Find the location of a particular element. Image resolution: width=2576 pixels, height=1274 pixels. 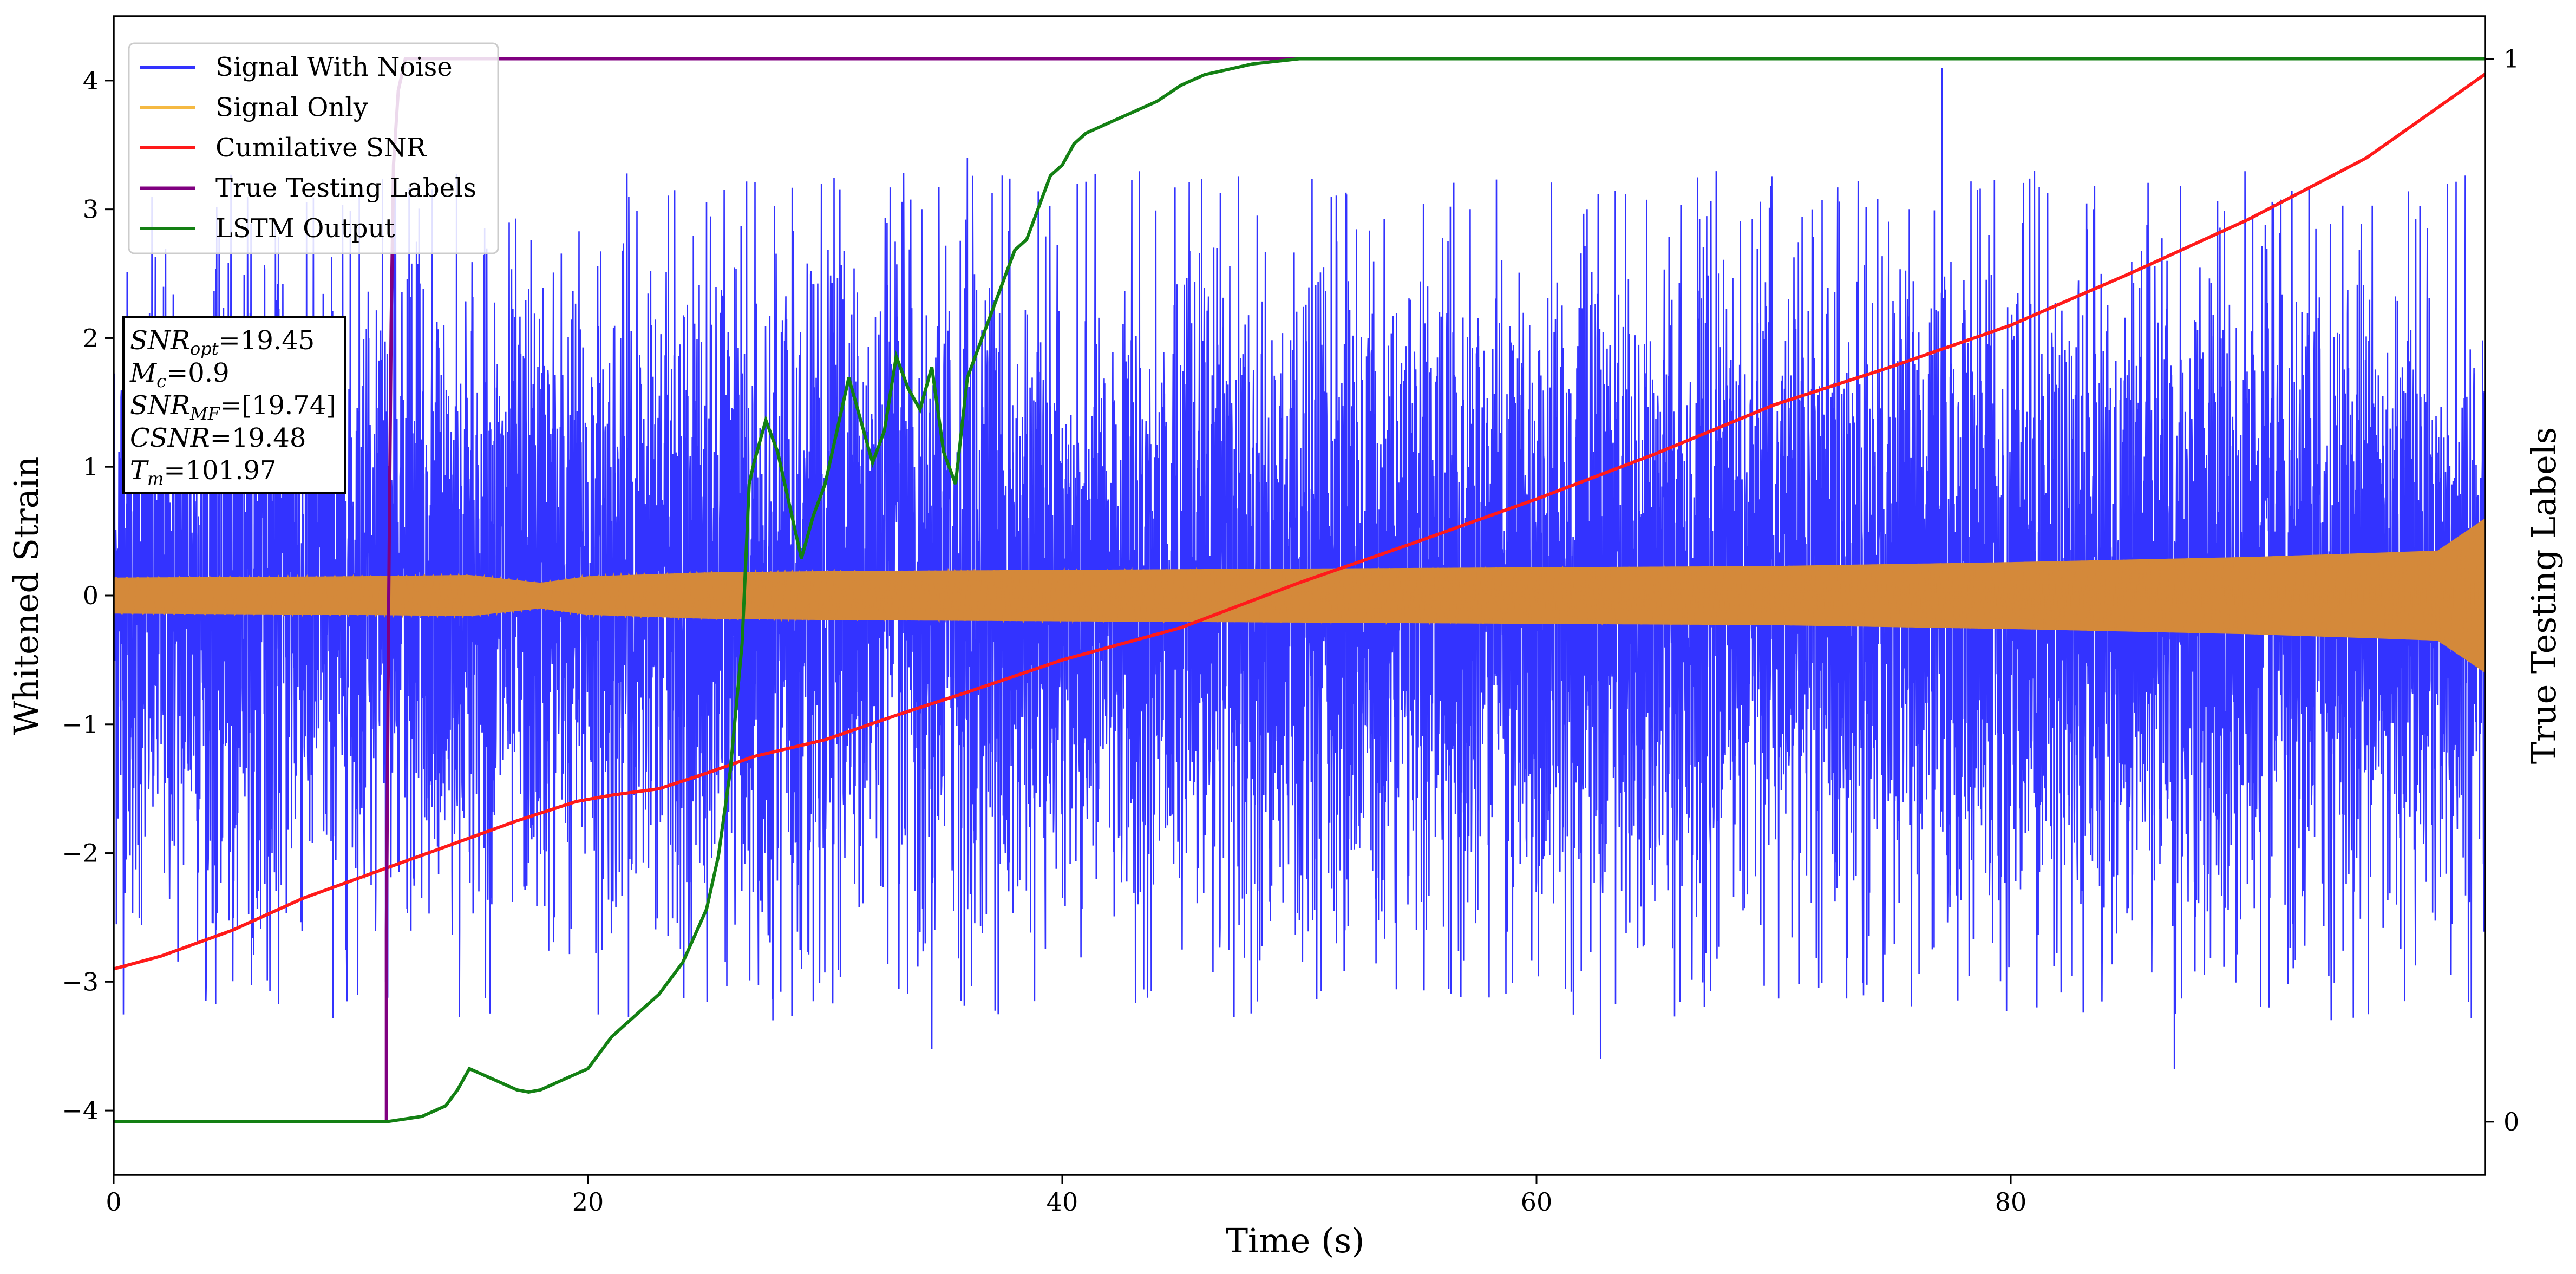

signal-only-trace is located at coordinates (1300, 595).